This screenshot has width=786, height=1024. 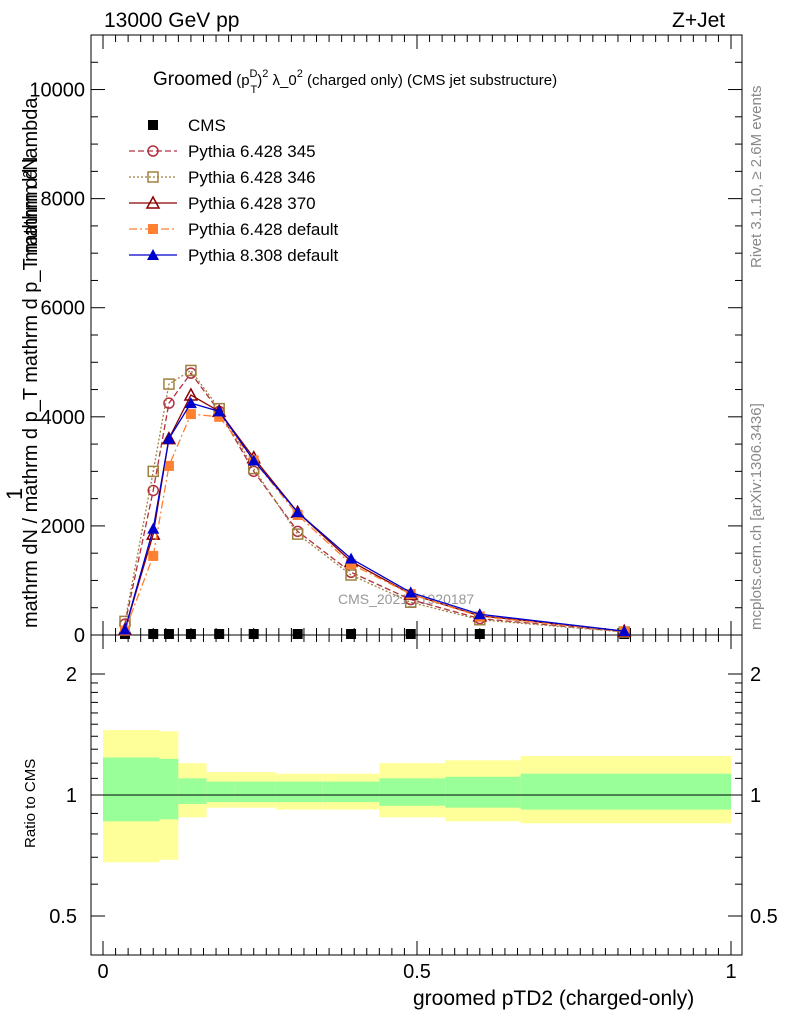 I want to click on title-tail: λ_0, so click(x=282, y=80).